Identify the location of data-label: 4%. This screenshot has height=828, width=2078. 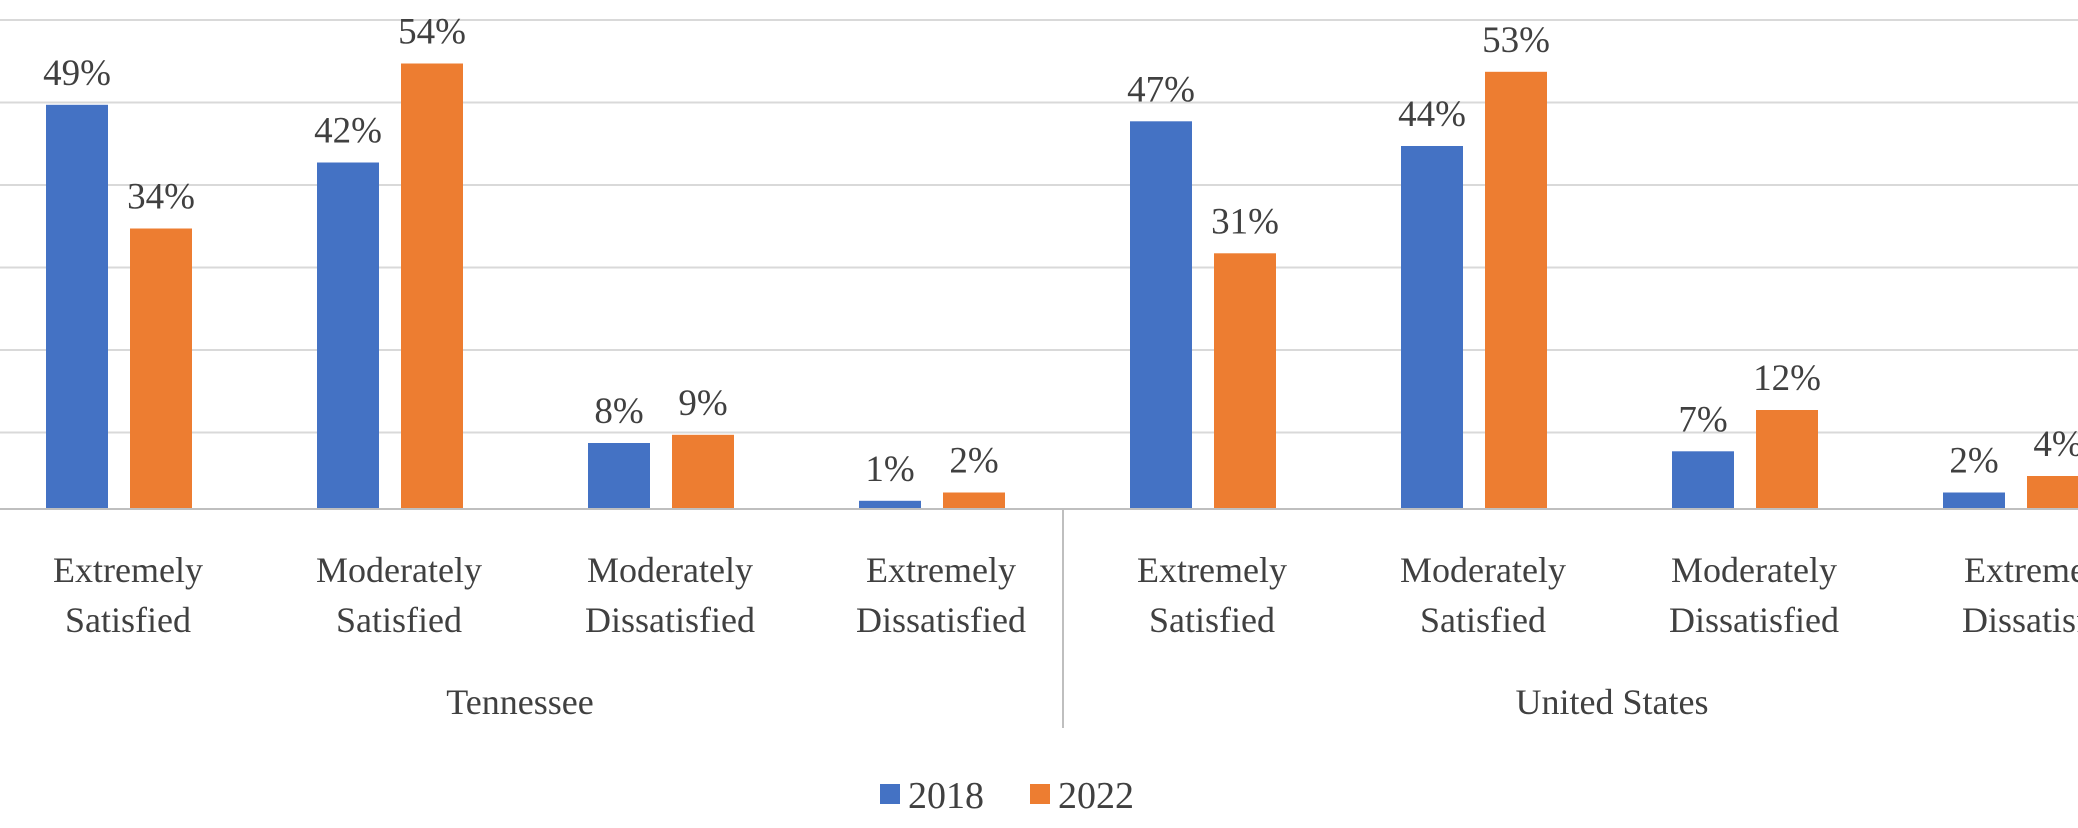
(2055, 444).